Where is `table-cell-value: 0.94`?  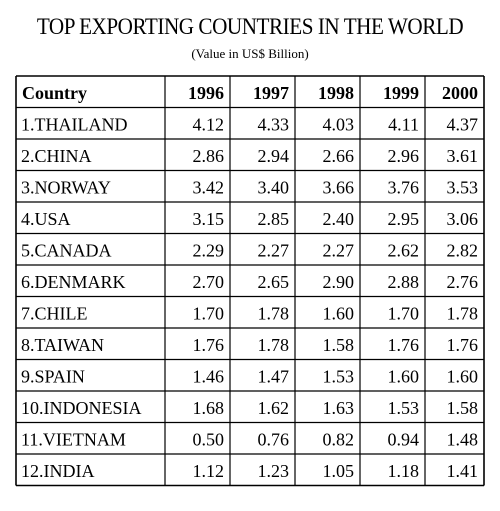
table-cell-value: 0.94 is located at coordinates (404, 439).